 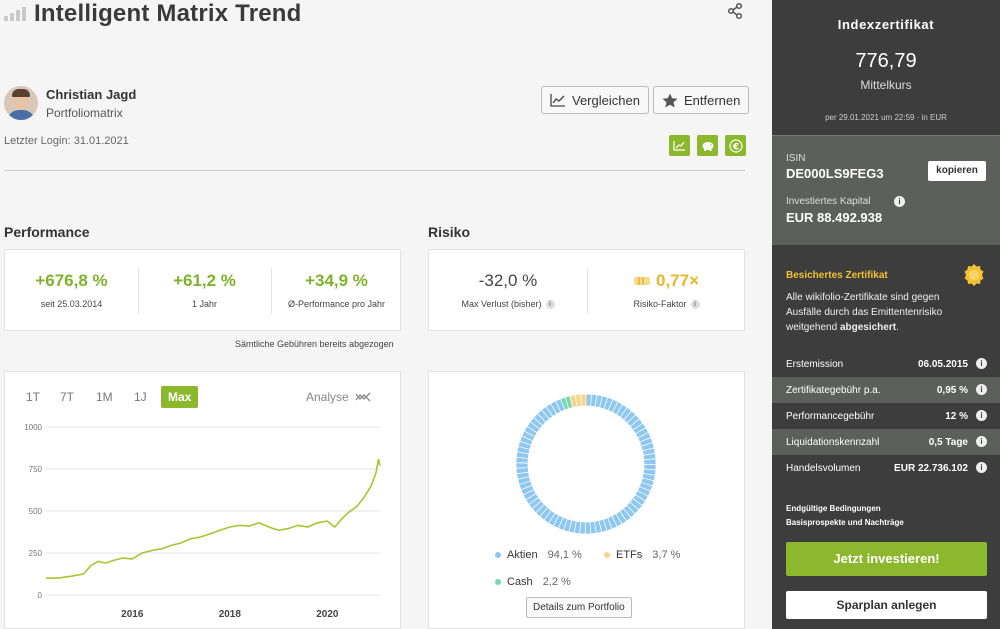 What do you see at coordinates (70, 103) in the screenshot?
I see `trader-profile: Christian Jagd Portfoliomatrix` at bounding box center [70, 103].